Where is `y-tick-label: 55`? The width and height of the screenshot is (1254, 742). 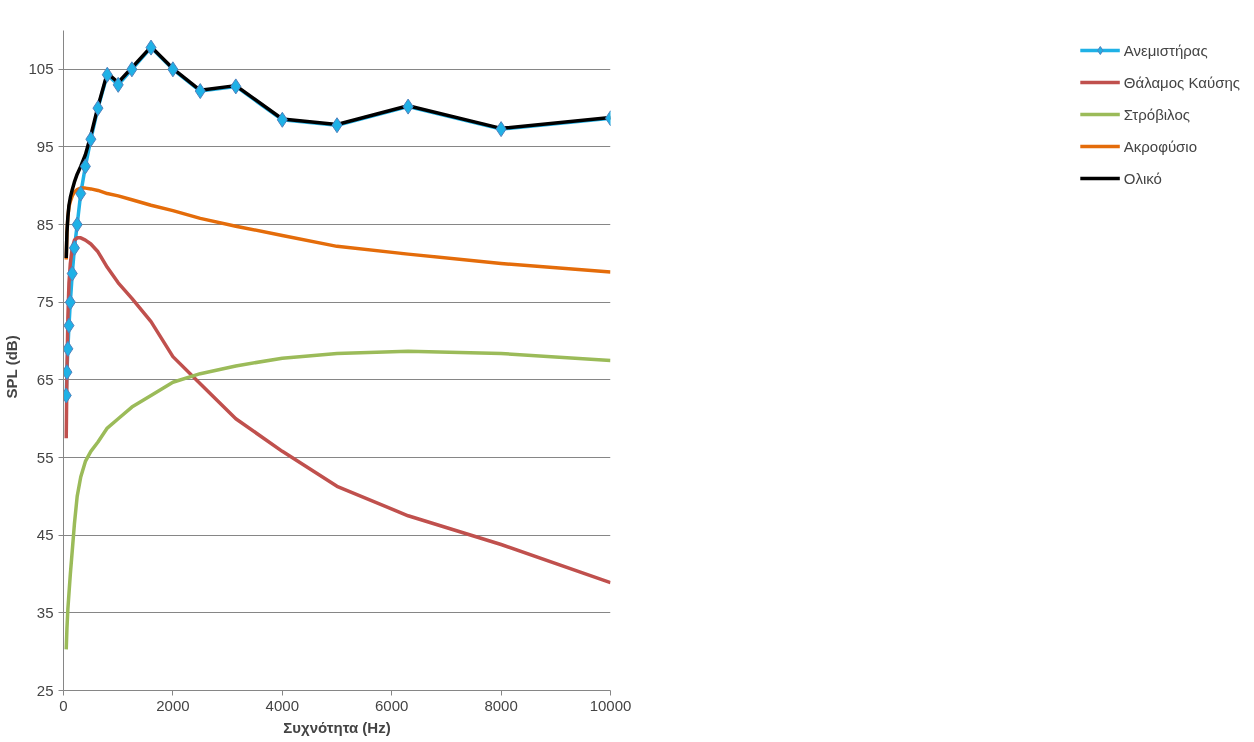 y-tick-label: 55 is located at coordinates (45, 457).